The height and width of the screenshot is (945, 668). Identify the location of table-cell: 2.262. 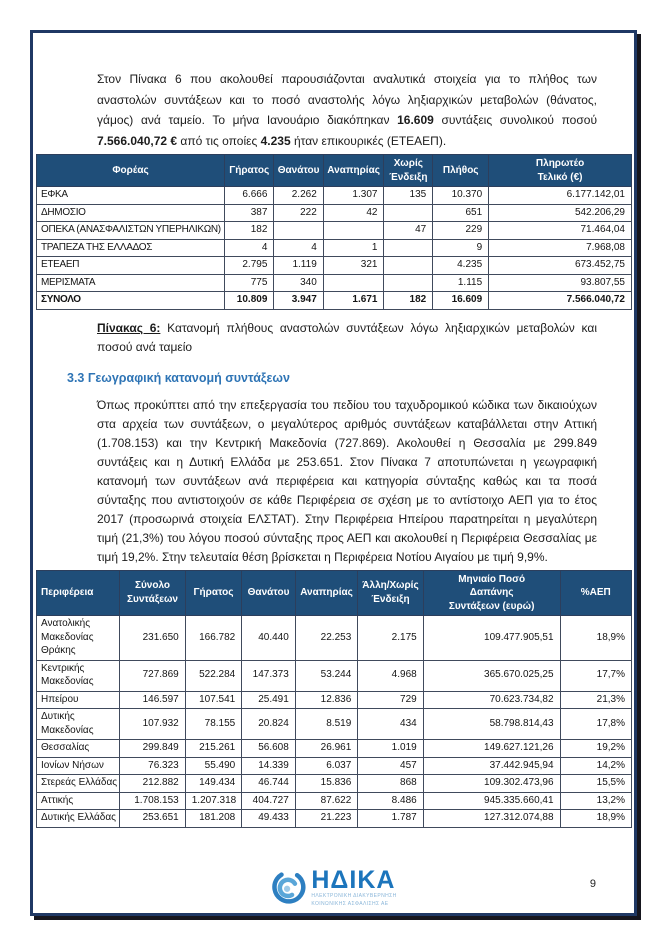
(298, 195).